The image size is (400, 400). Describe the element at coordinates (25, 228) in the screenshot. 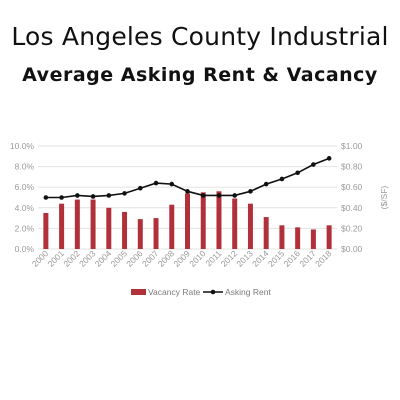

I see `left-tick-label: 2.0%` at that location.